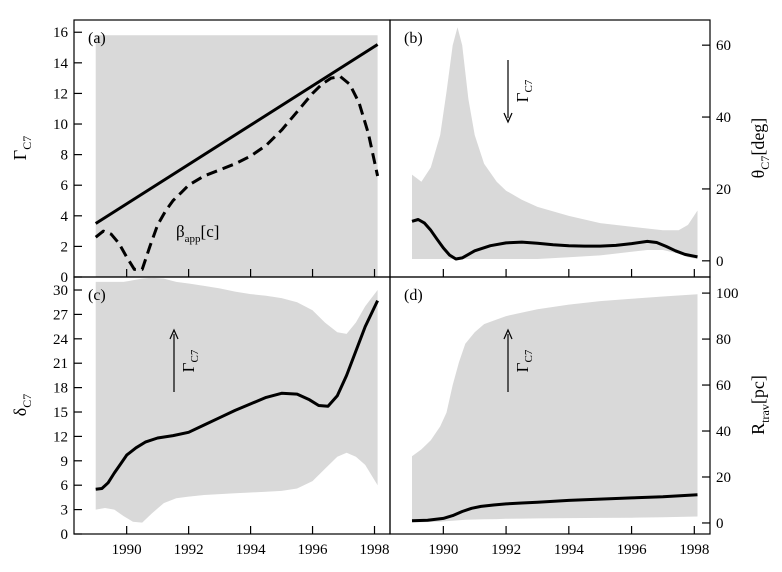 The image size is (782, 572). Describe the element at coordinates (97, 38) in the screenshot. I see `panel-label: (a)` at that location.